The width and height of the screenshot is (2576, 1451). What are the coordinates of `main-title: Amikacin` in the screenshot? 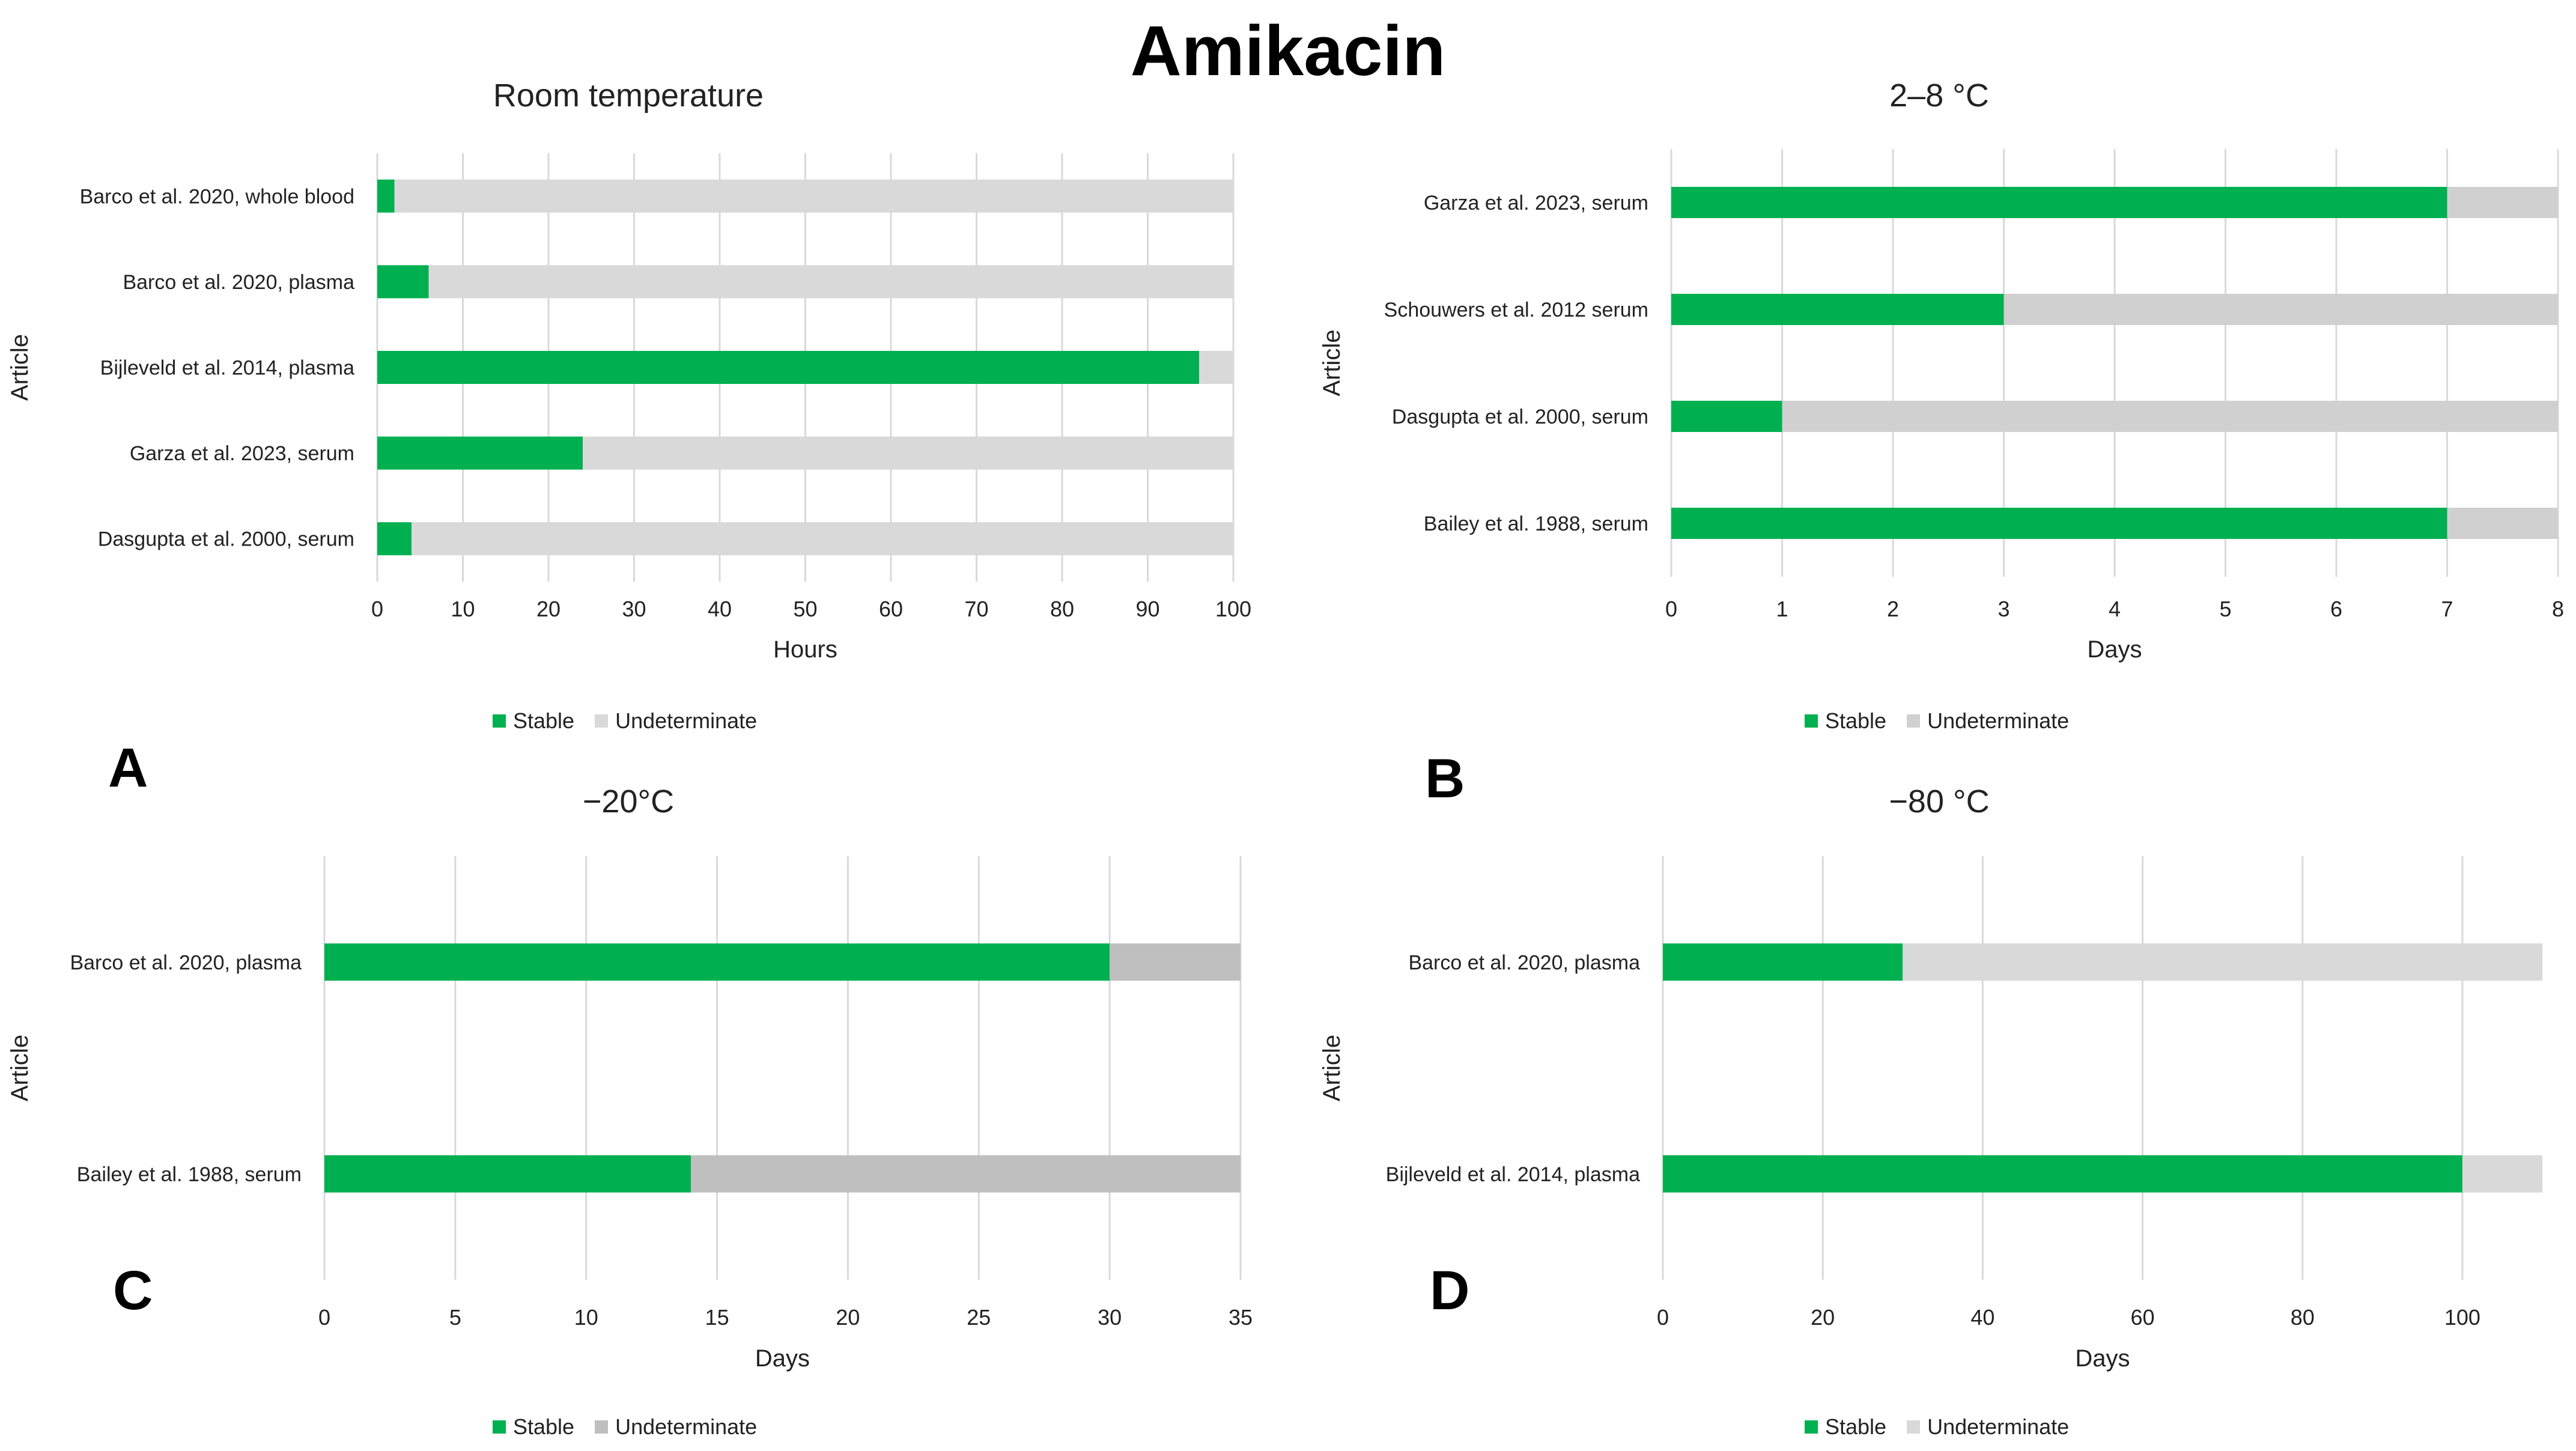 It's located at (1288, 51).